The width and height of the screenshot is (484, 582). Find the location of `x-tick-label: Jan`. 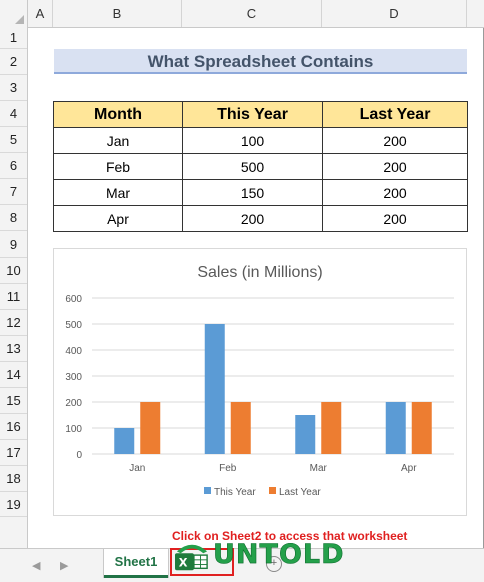

x-tick-label: Jan is located at coordinates (137, 468).